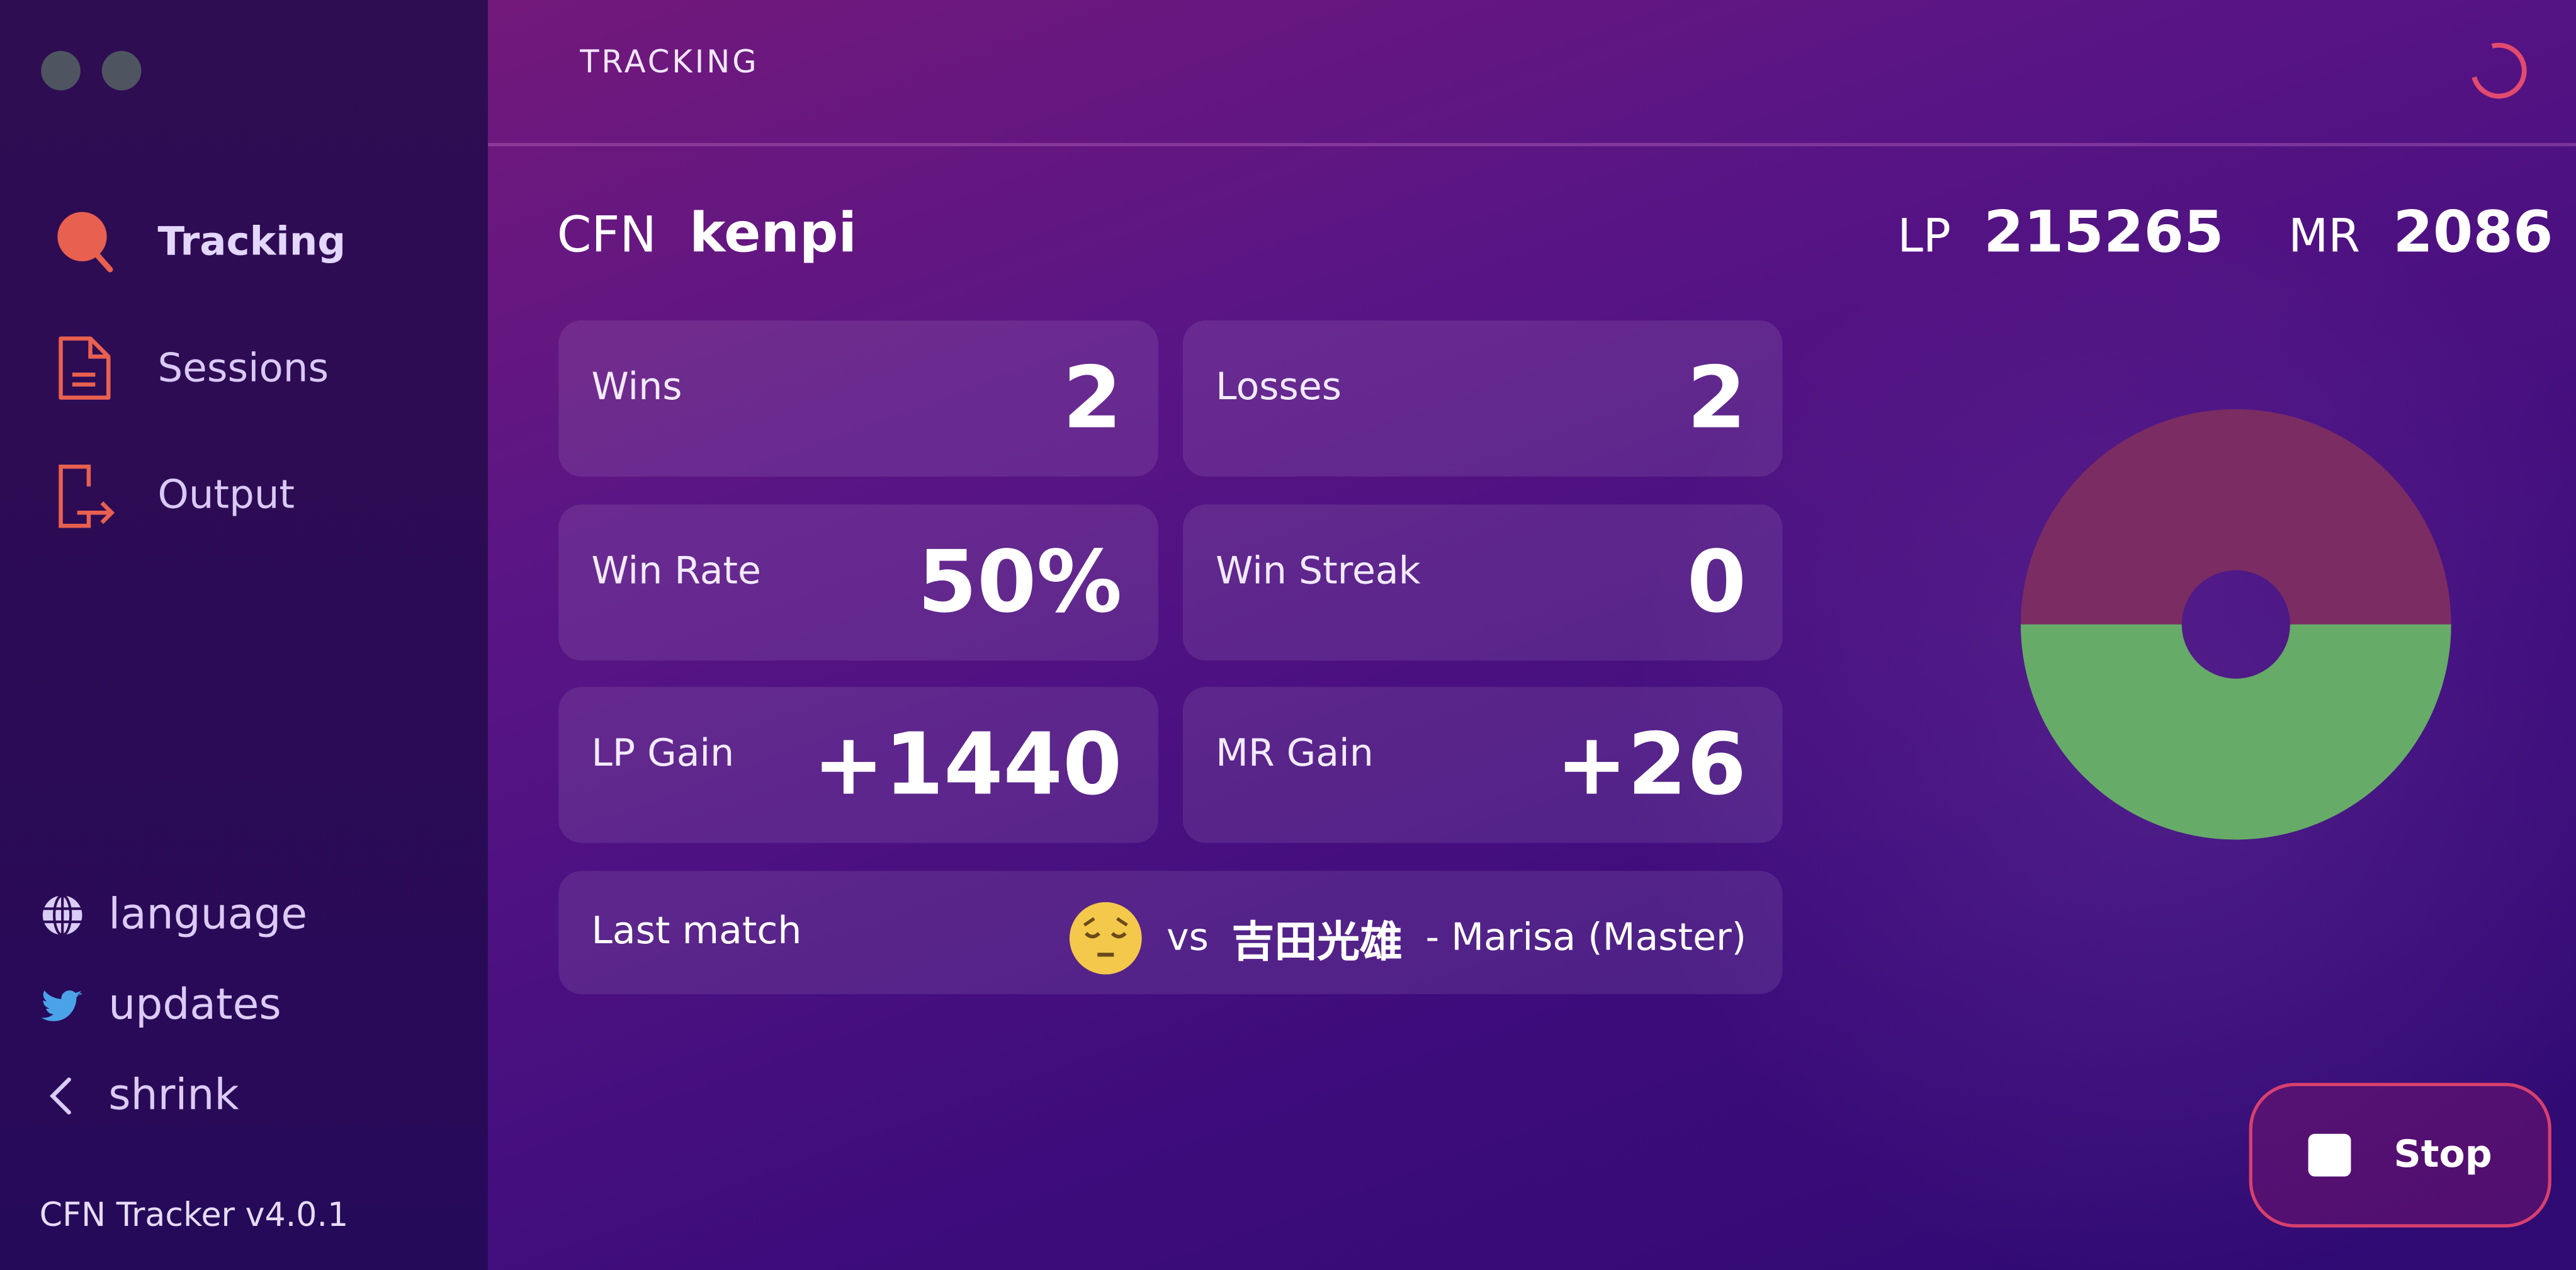 The height and width of the screenshot is (1270, 2576). Describe the element at coordinates (1482, 764) in the screenshot. I see `stat-card-mr-gain: MR Gain +26` at that location.